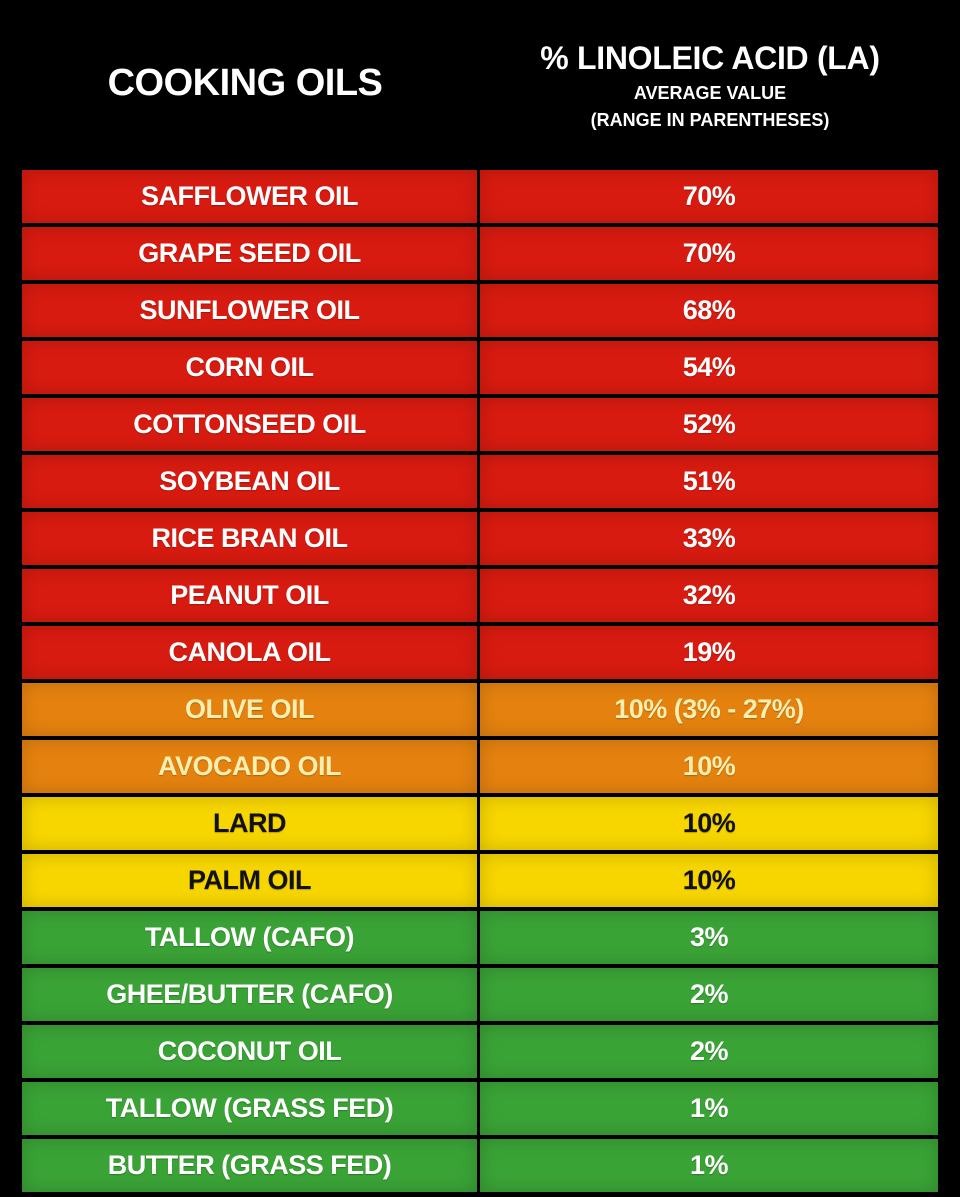 The height and width of the screenshot is (1197, 960). What do you see at coordinates (709, 481) in the screenshot?
I see `la-value: 51%` at bounding box center [709, 481].